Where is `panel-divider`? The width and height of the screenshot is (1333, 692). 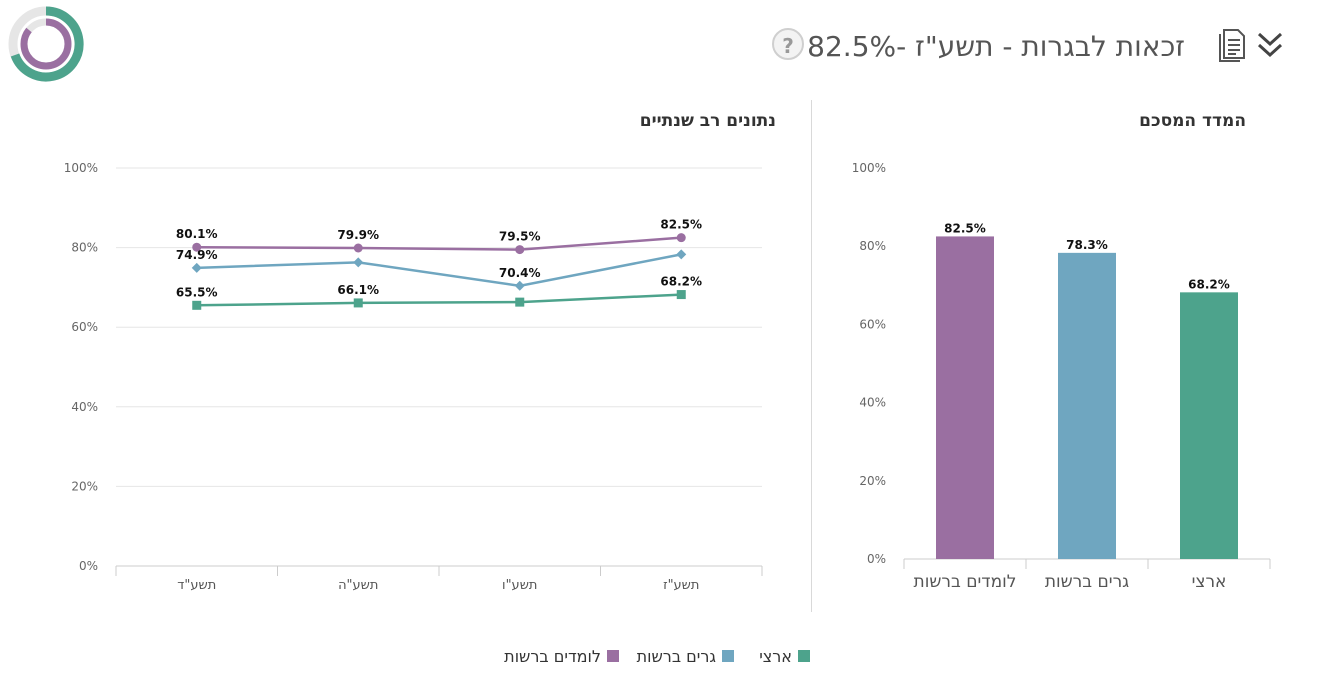 panel-divider is located at coordinates (811, 356).